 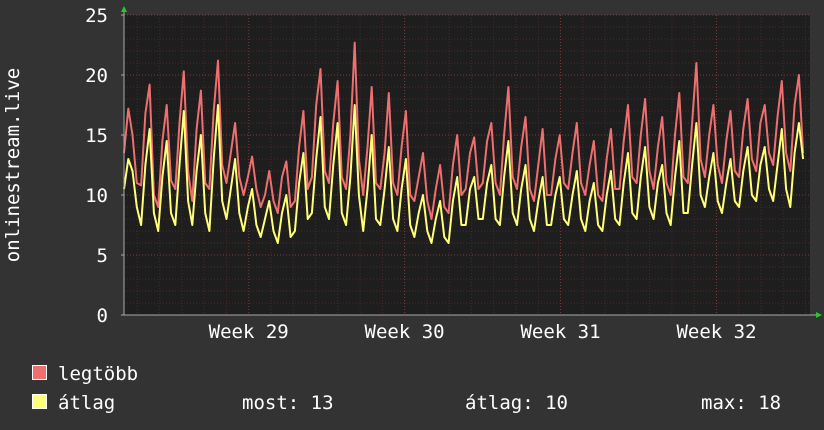 What do you see at coordinates (516, 403) in the screenshot?
I see `stat-avg: átlag: 10` at bounding box center [516, 403].